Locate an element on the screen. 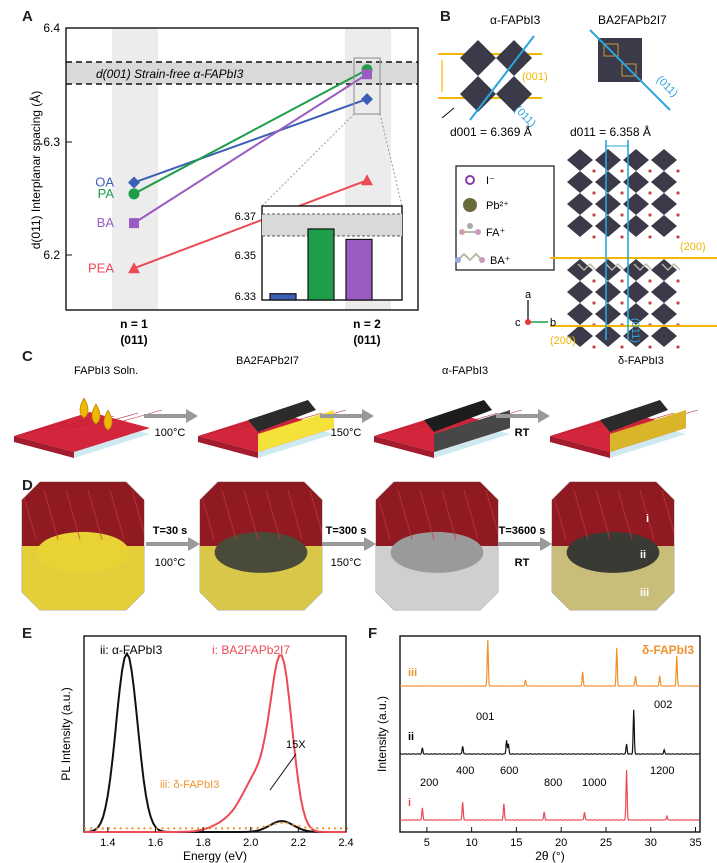 Image resolution: width=717 pixels, height=863 pixels. inset-bar-pa is located at coordinates (321, 264).